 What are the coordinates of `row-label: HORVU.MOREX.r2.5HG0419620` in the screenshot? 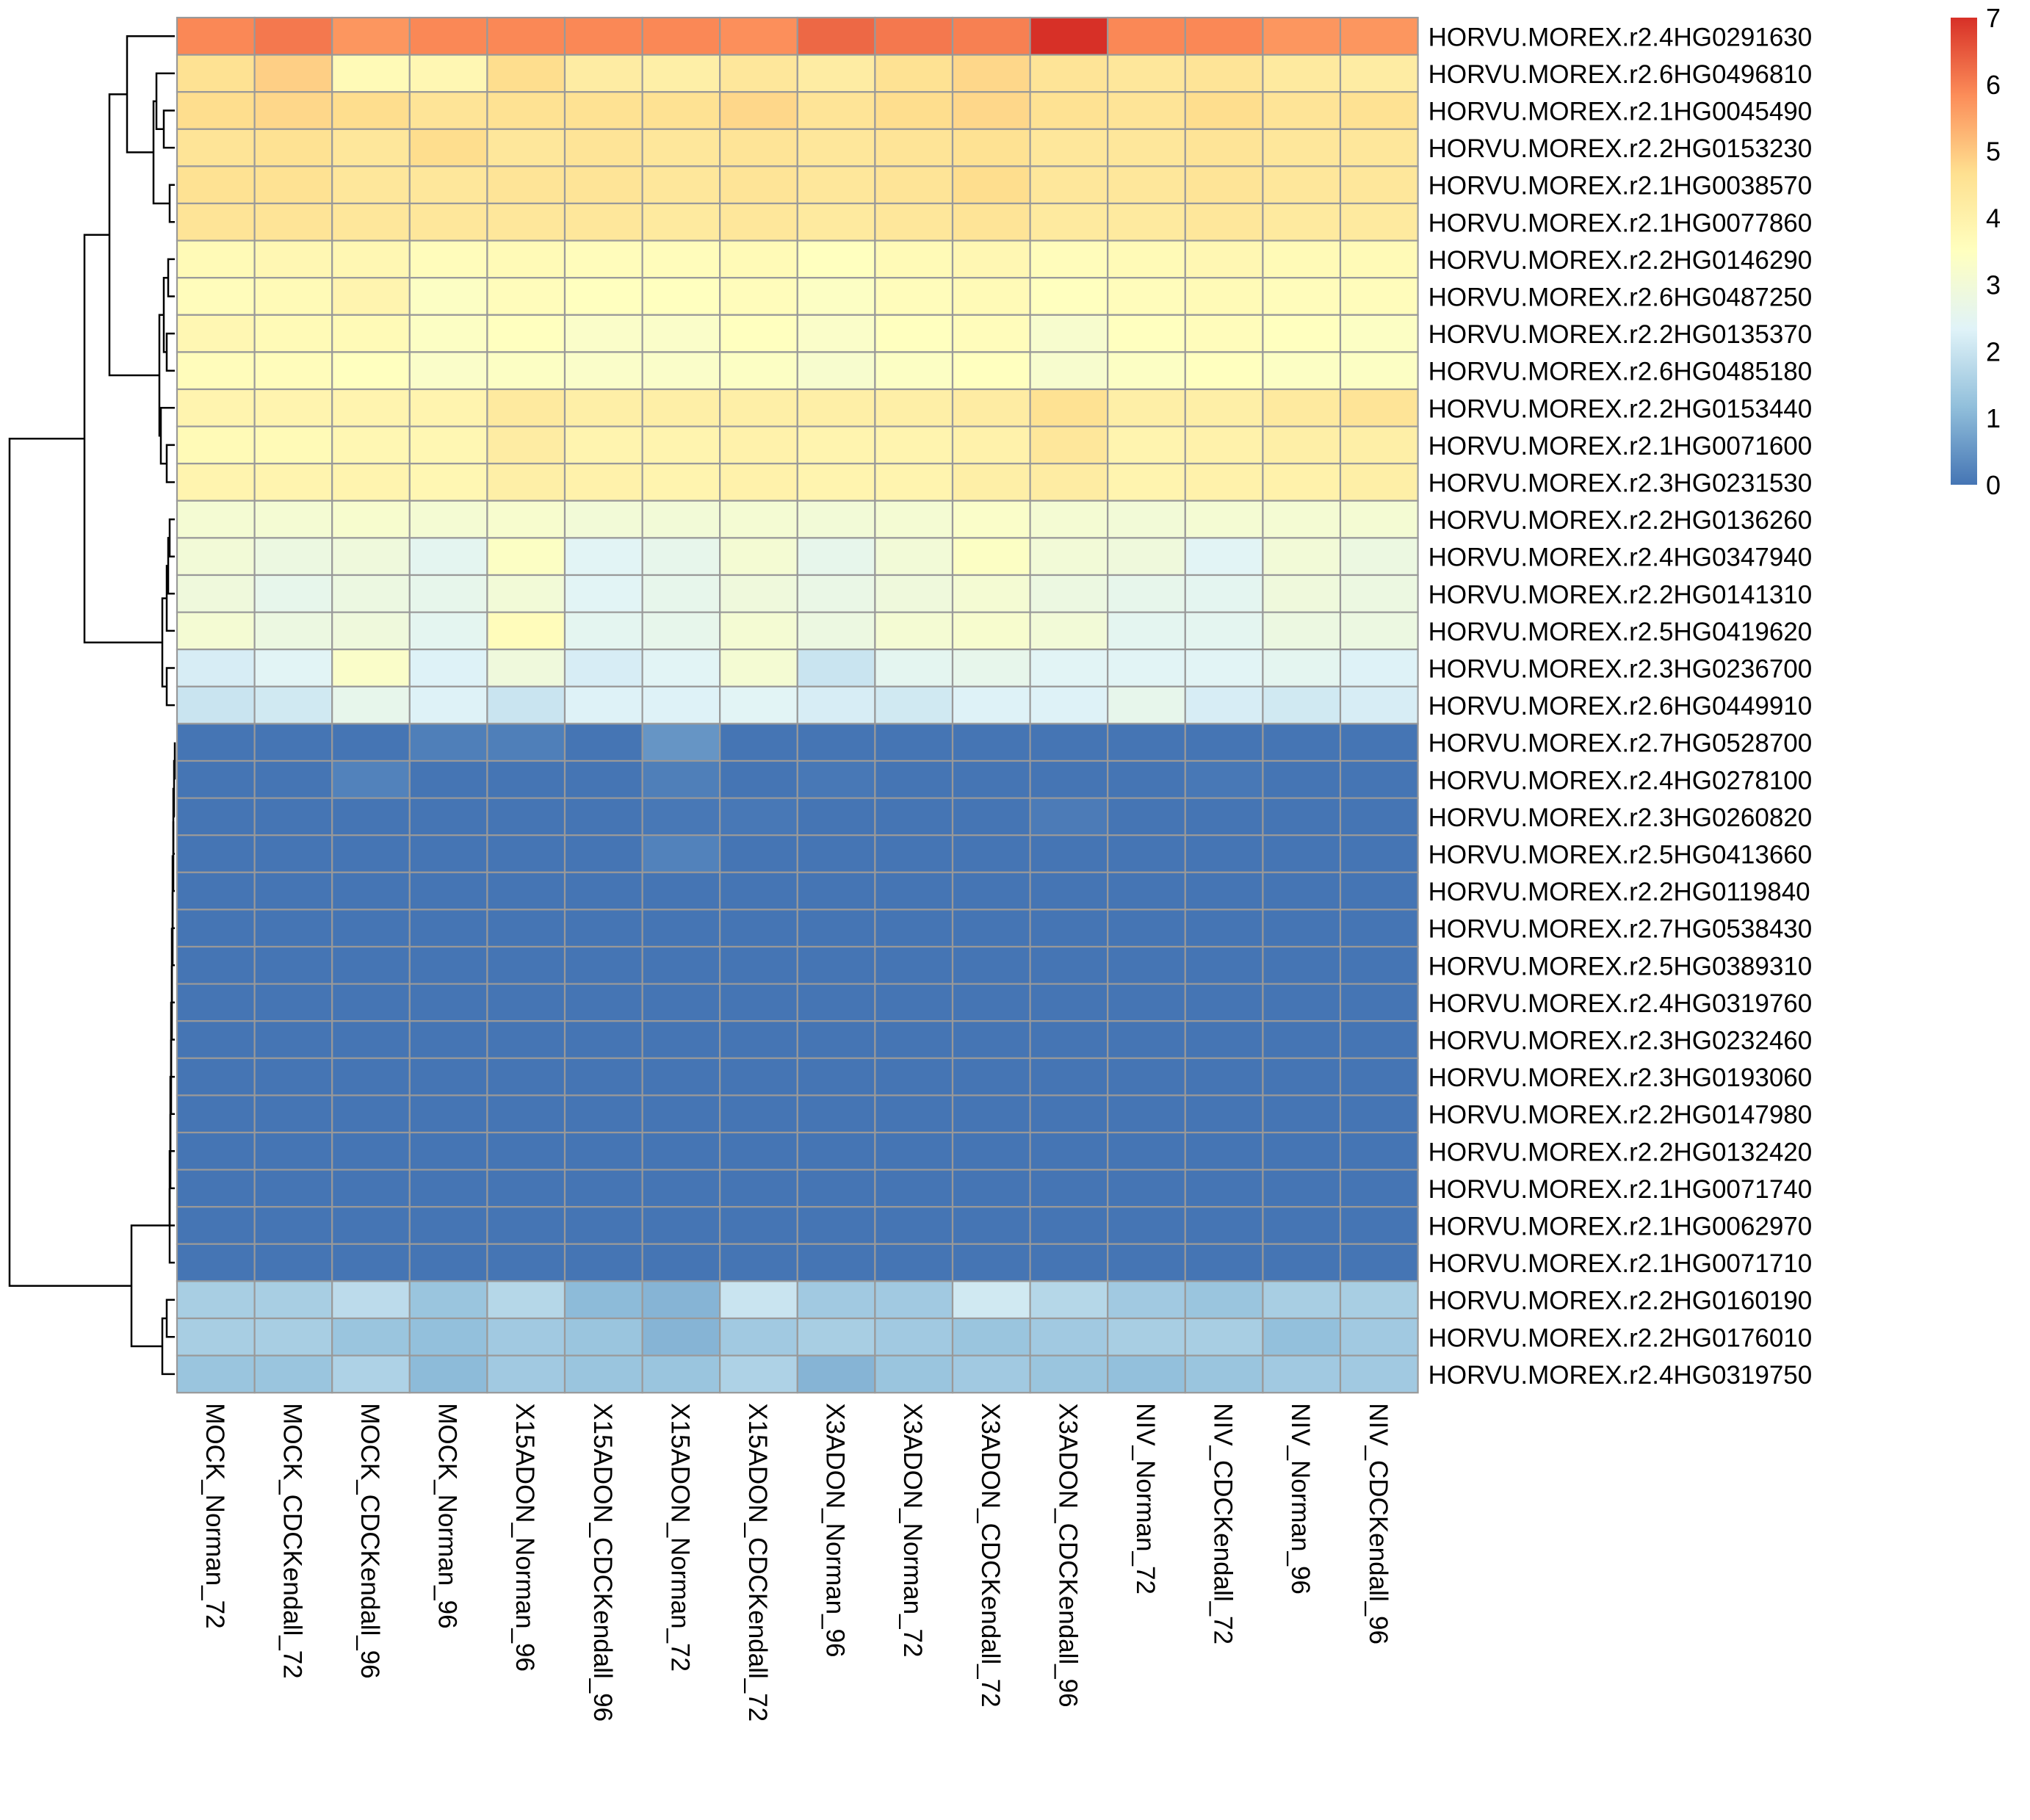 It's located at (1620, 632).